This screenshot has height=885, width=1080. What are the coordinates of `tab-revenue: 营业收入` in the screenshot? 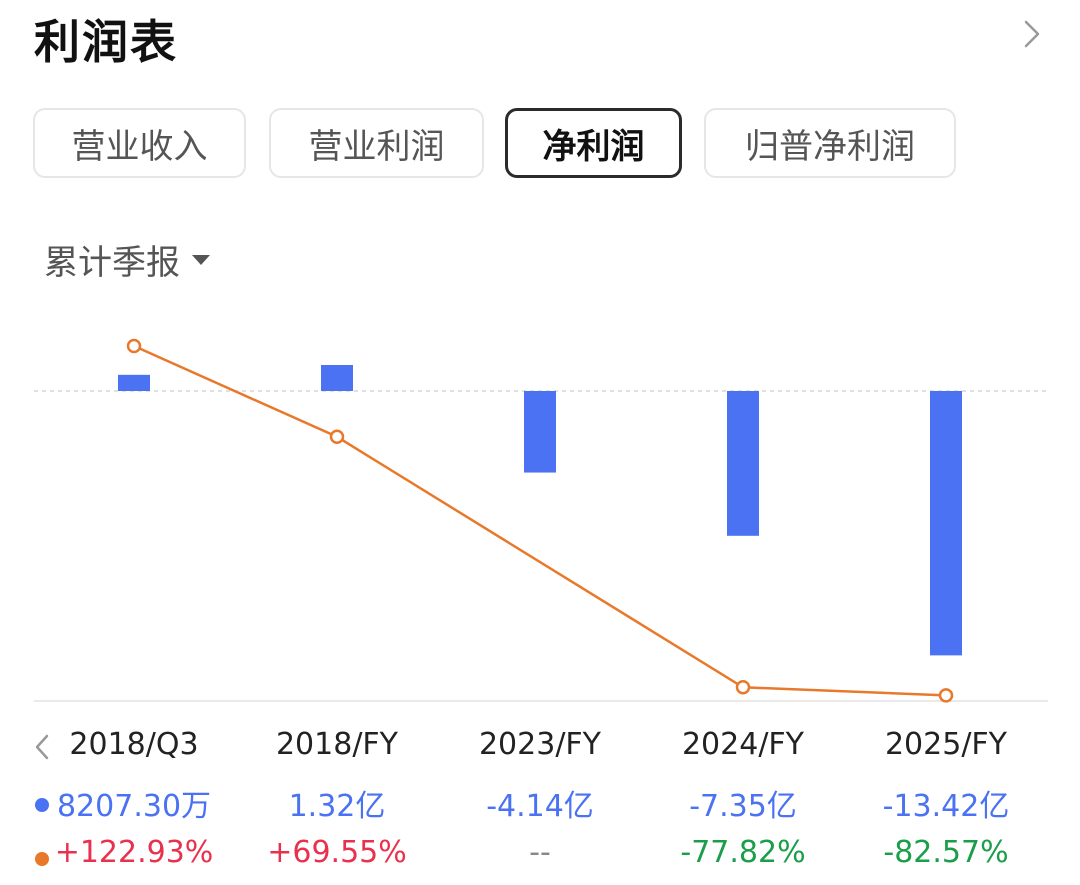 It's located at (139, 143).